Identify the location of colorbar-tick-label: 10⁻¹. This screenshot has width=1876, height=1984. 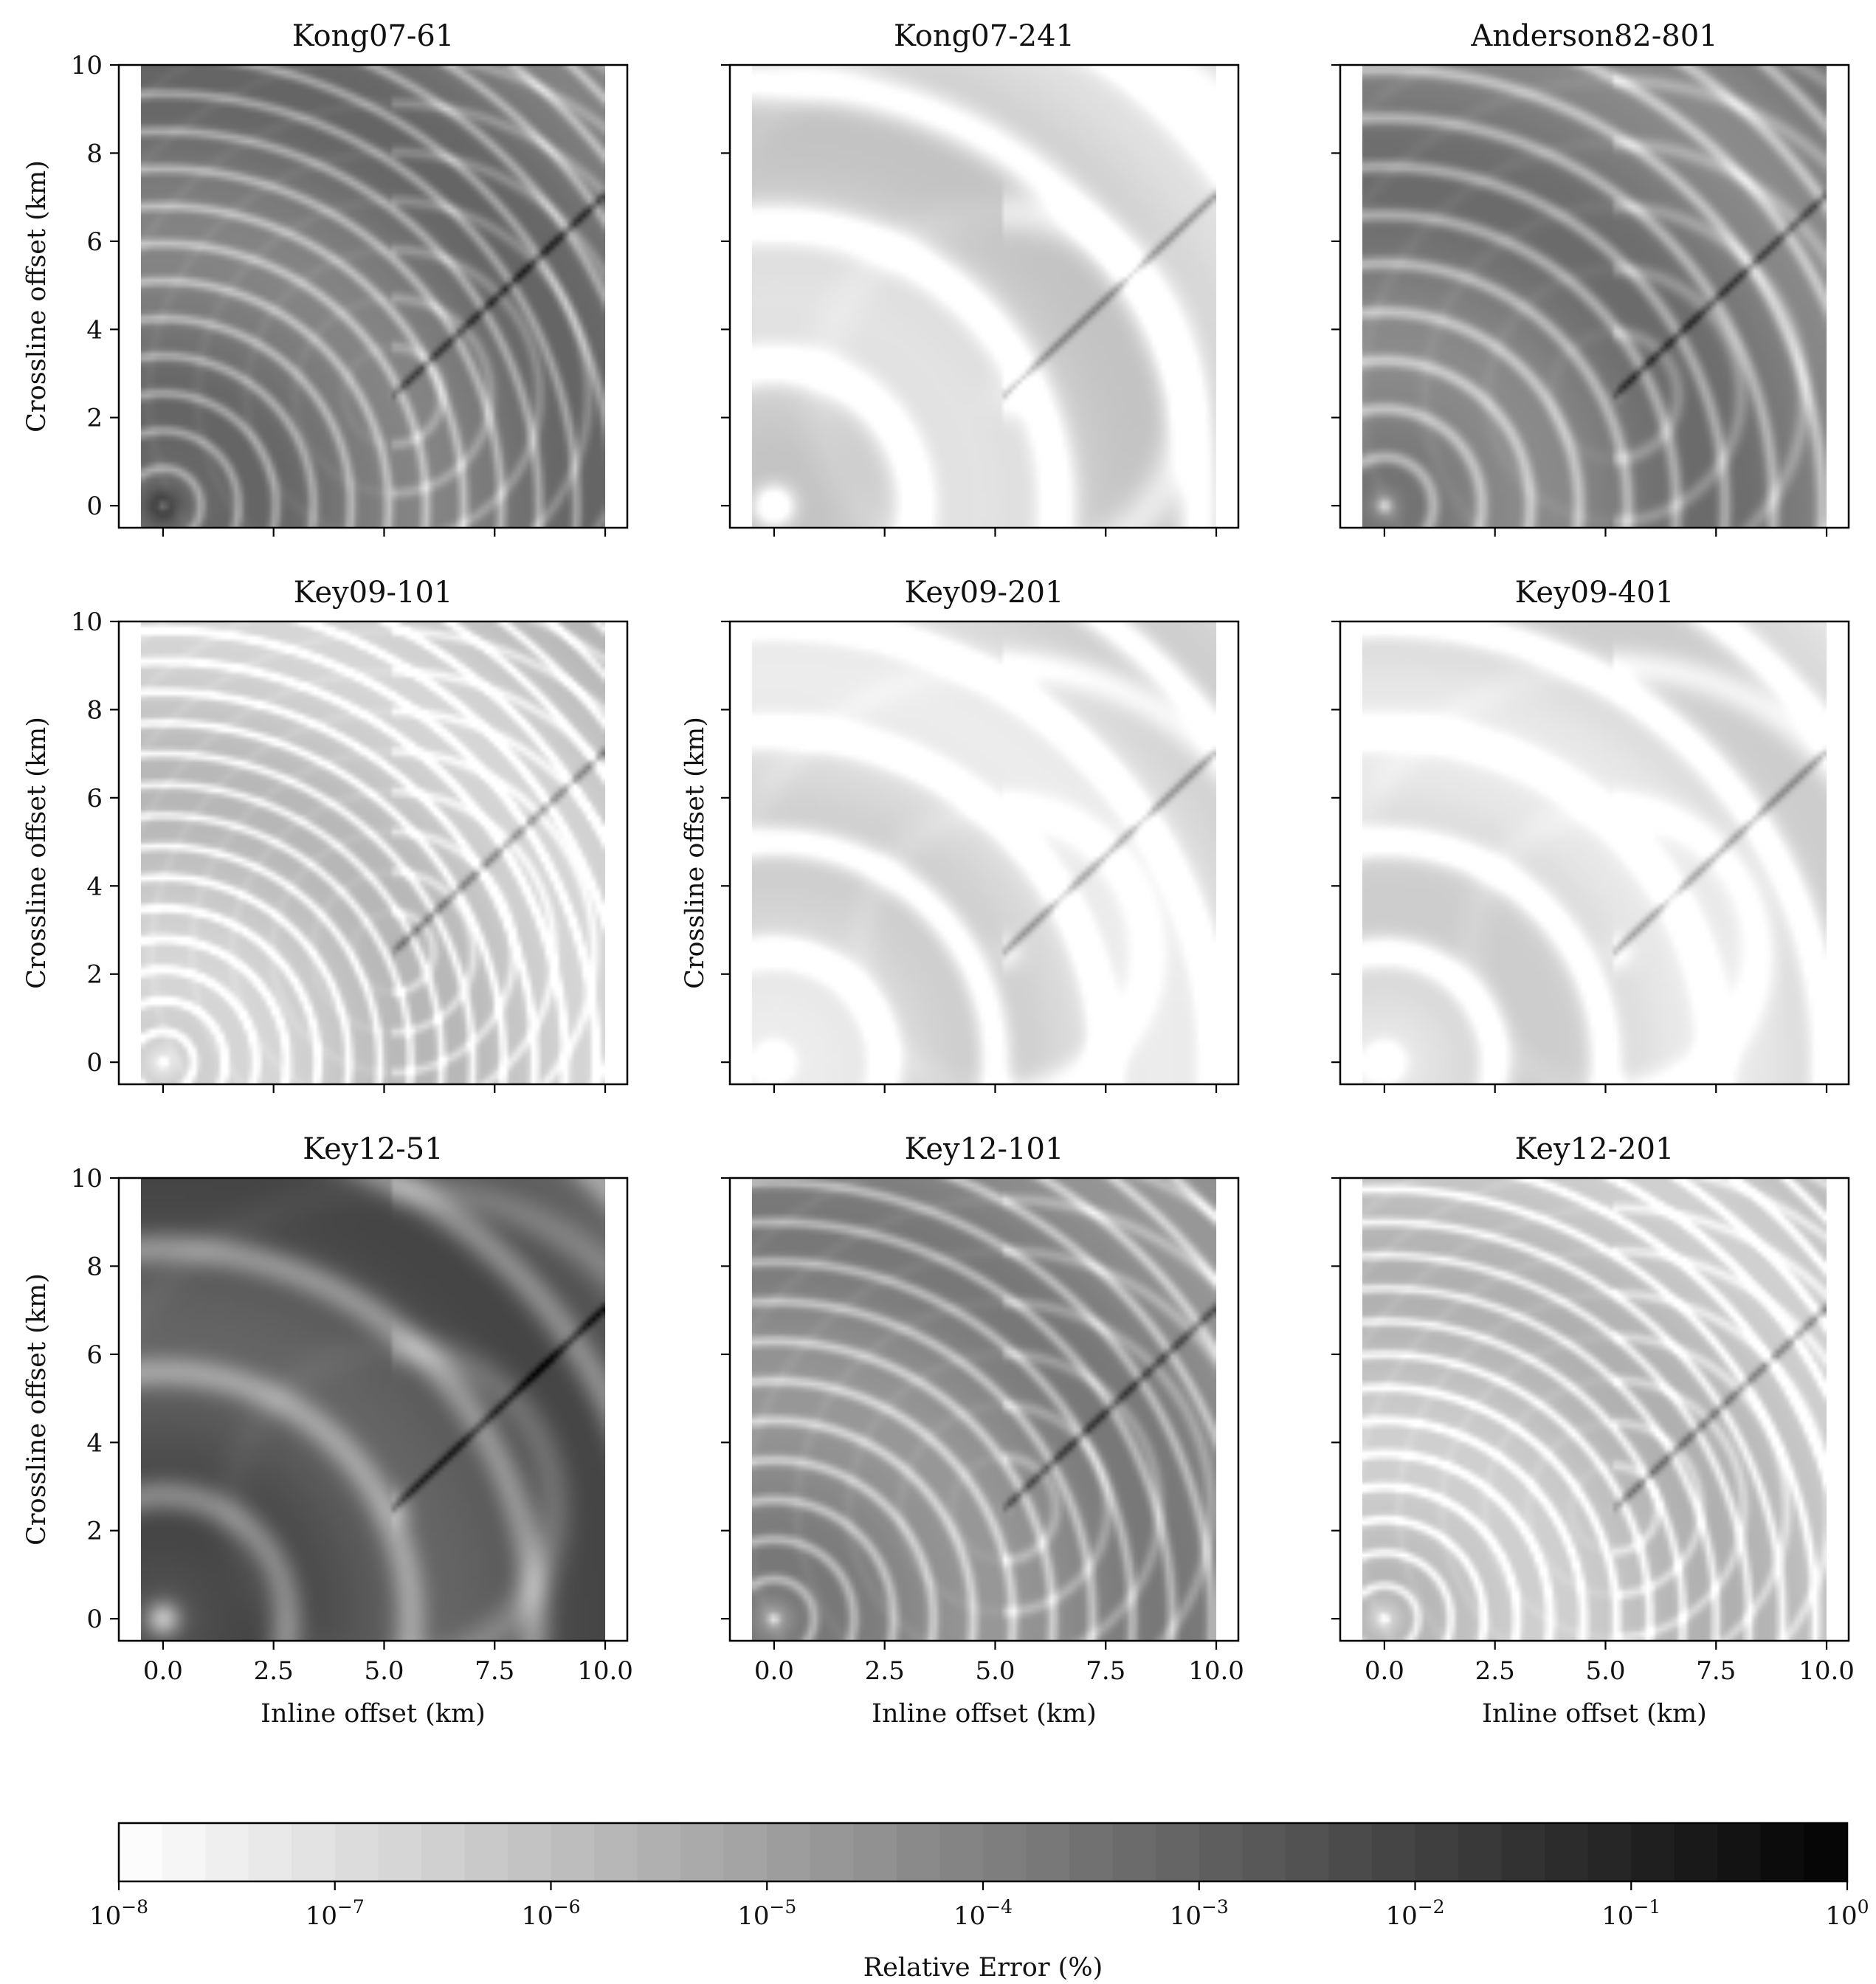
(1631, 1914).